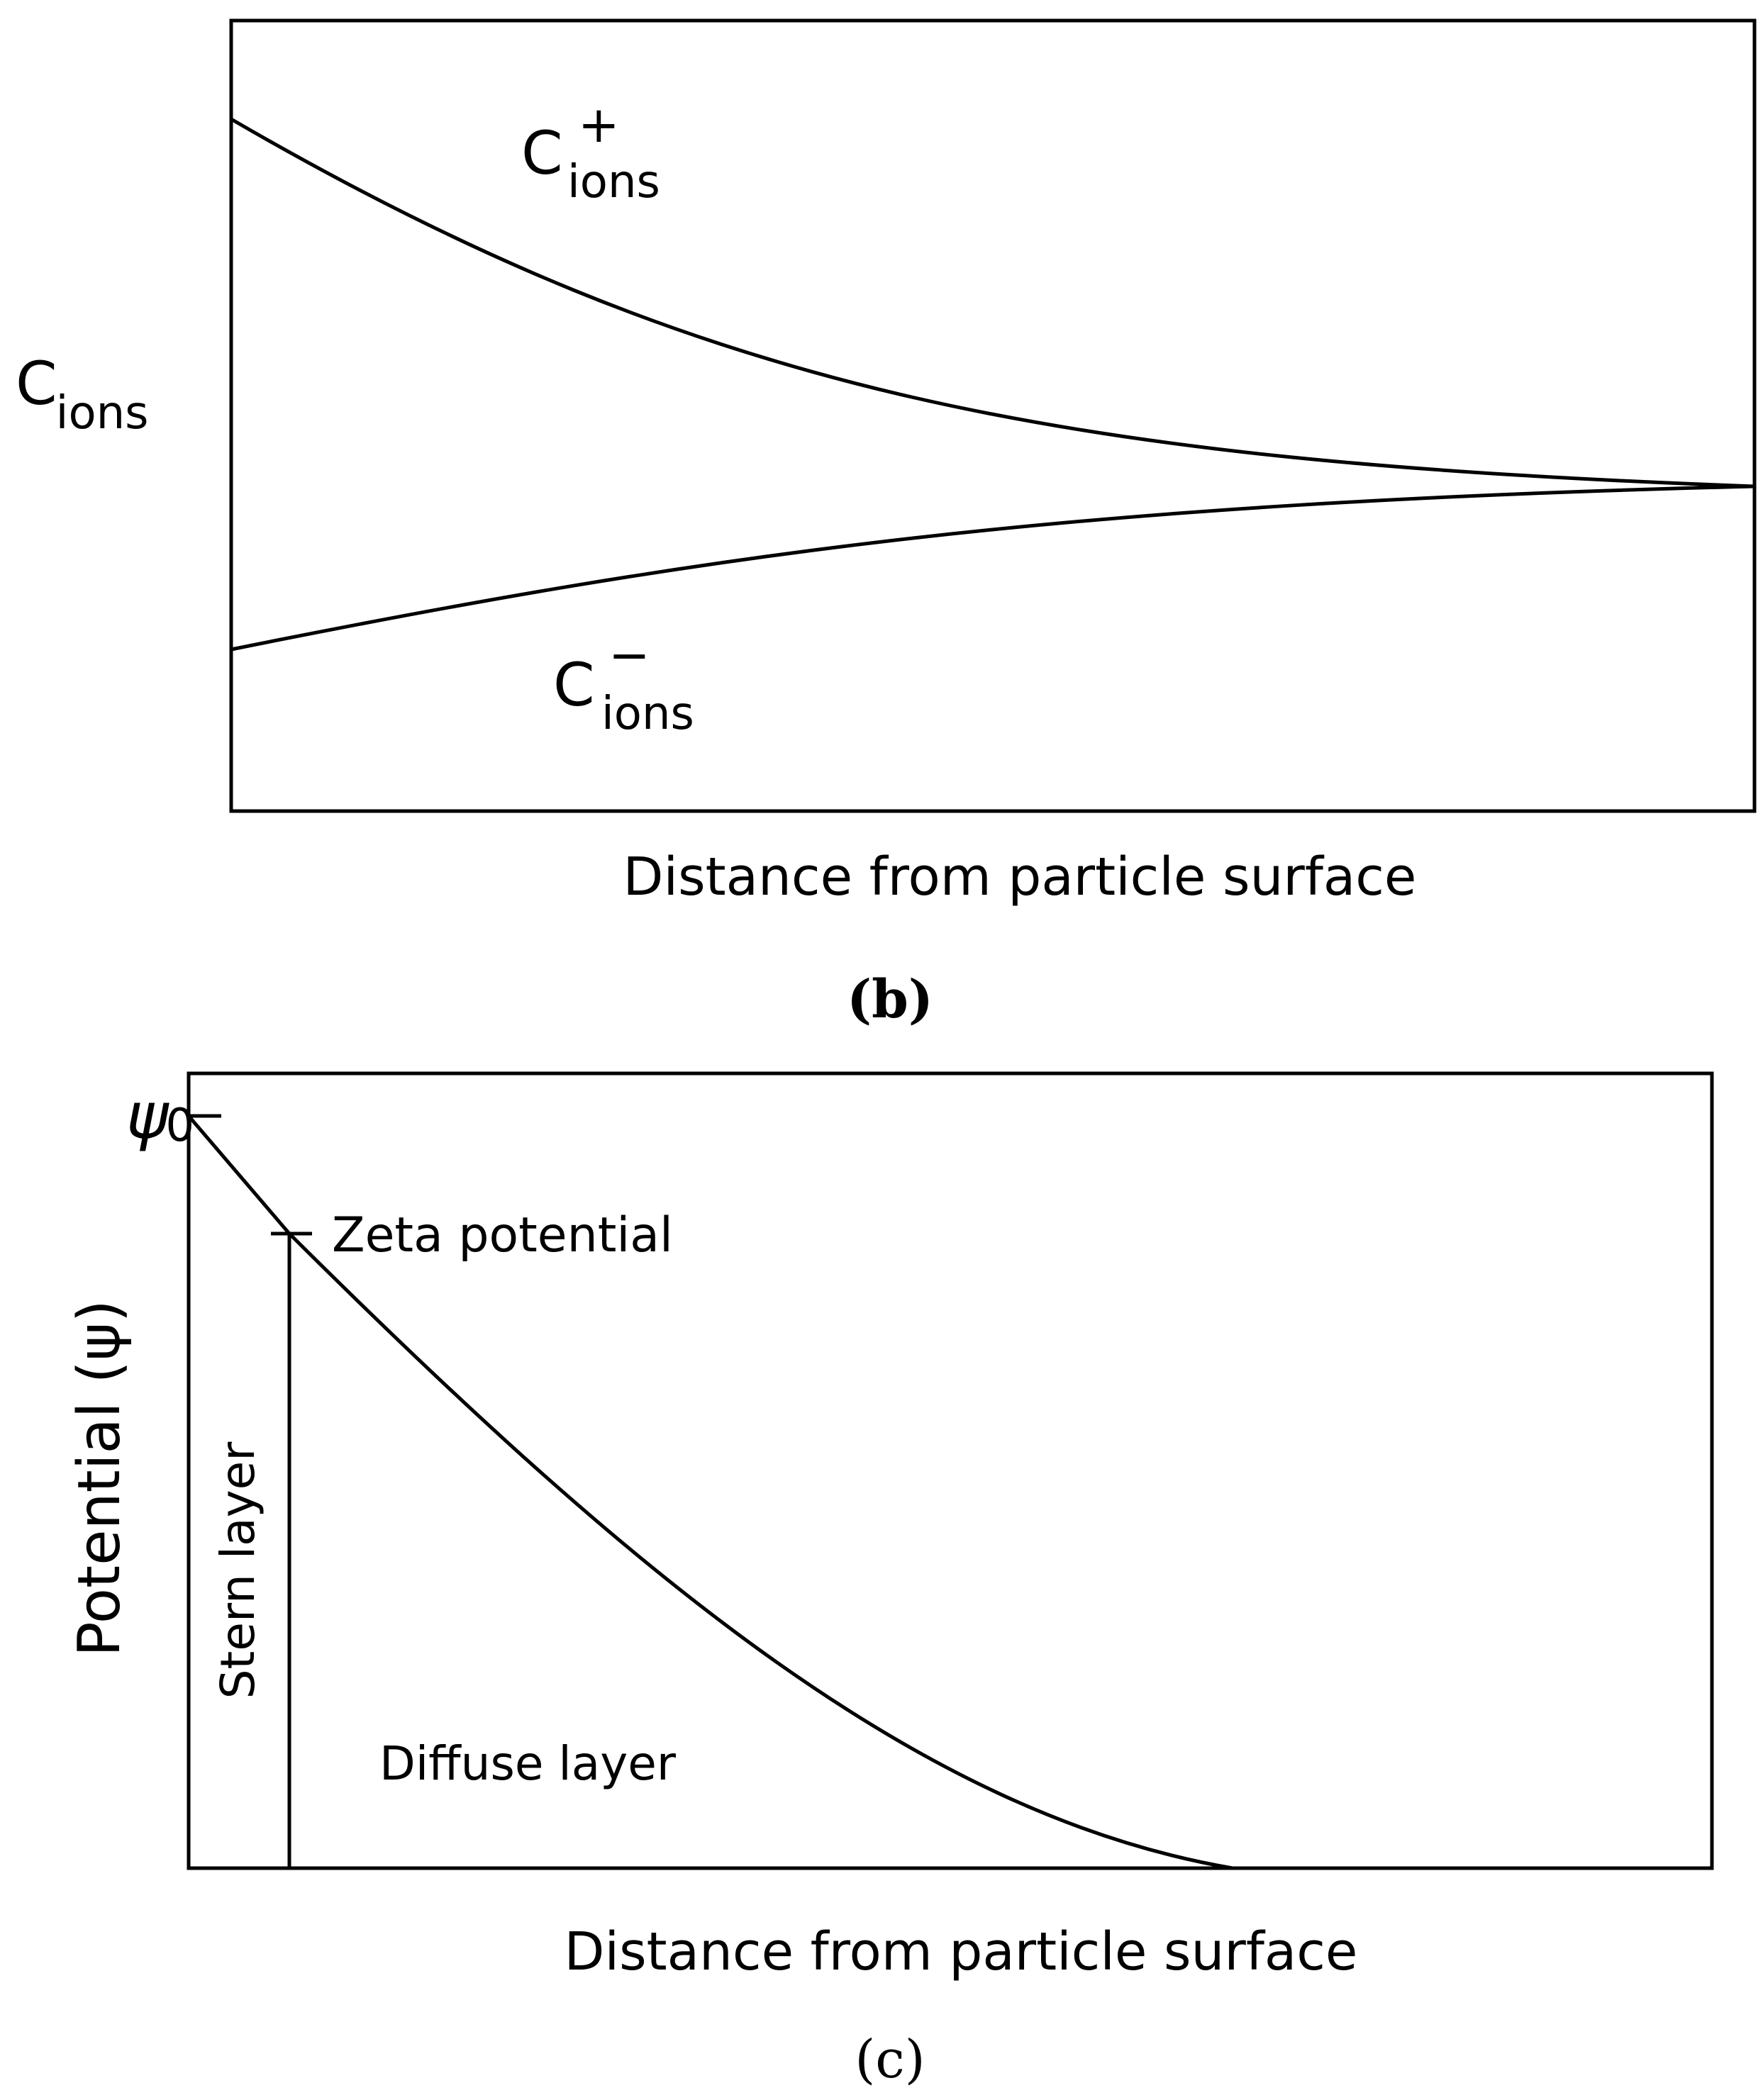 This screenshot has width=1763, height=2100. Describe the element at coordinates (890, 1000) in the screenshot. I see `panel-b-caption: (b)` at that location.